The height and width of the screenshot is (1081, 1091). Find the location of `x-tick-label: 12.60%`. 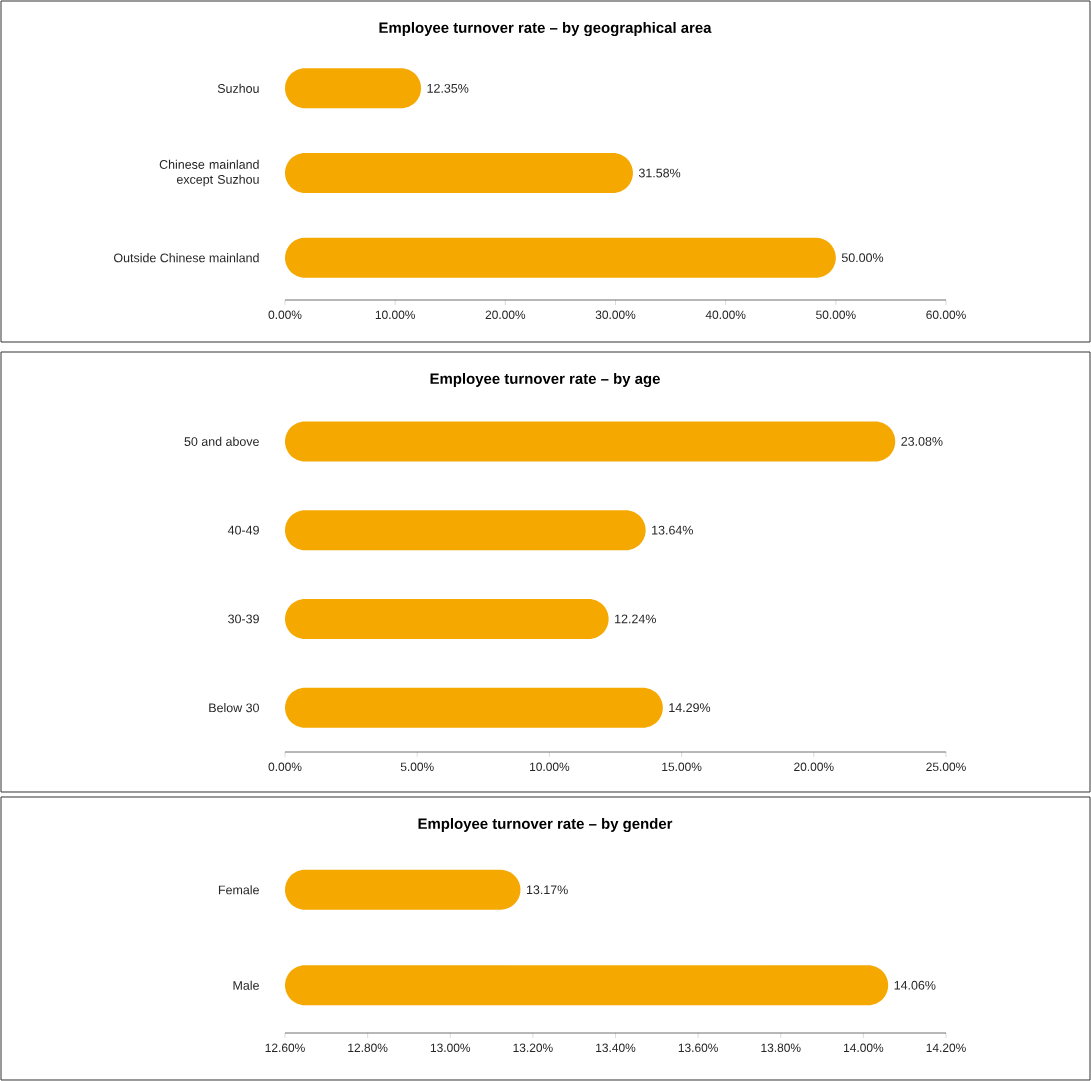

x-tick-label: 12.60% is located at coordinates (285, 1047).